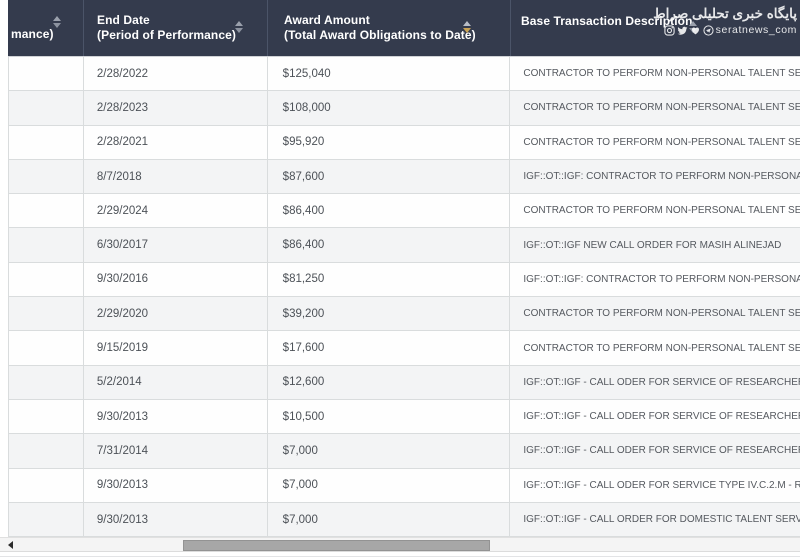 Image resolution: width=800 pixels, height=557 pixels. I want to click on column-header-end-date: End Date (Period of Performance), so click(175, 28).